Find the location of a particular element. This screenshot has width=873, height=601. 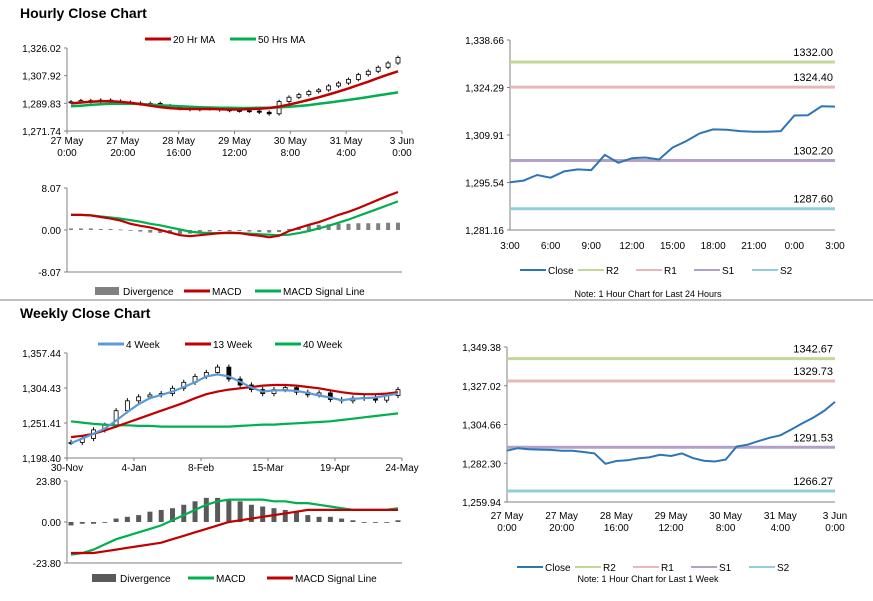

hourly_close-x-tick-label: 9:00 is located at coordinates (592, 246).